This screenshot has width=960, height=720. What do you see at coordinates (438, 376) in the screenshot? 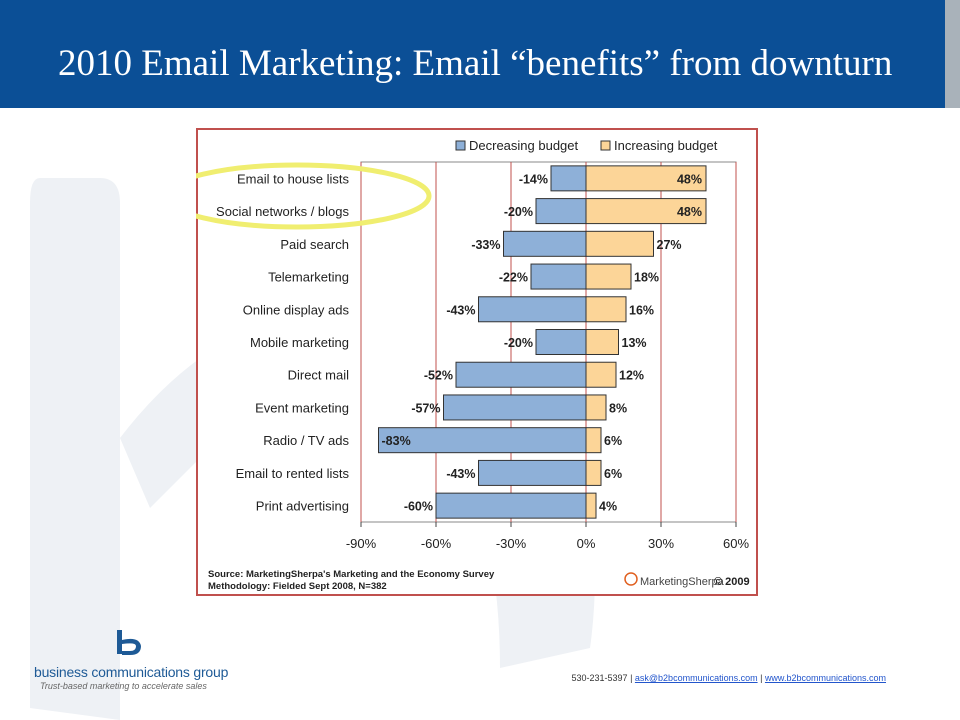
I see `value-label-decreasing: -52%` at bounding box center [438, 376].